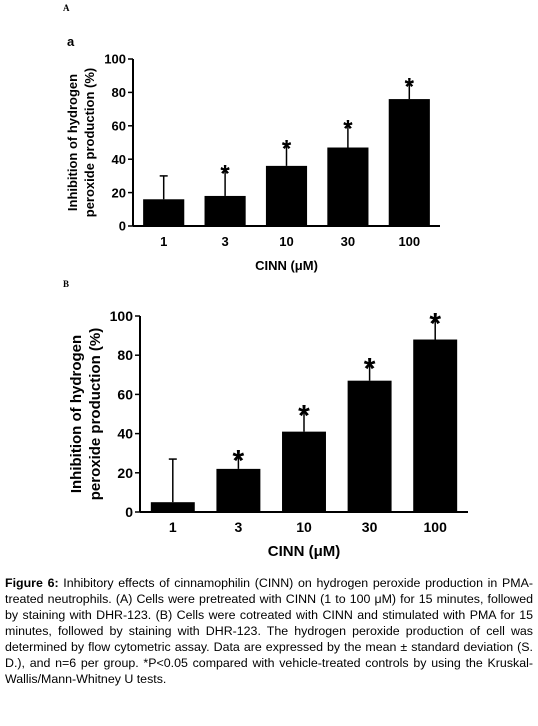 The width and height of the screenshot is (538, 726). Describe the element at coordinates (72, 142) in the screenshot. I see `chart-a-y-axis-label: Inhibition of hydrogen` at that location.